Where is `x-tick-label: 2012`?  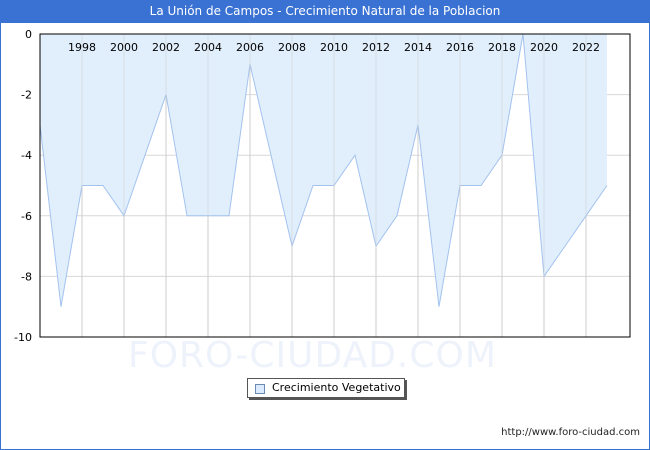
x-tick-label: 2012 is located at coordinates (376, 47).